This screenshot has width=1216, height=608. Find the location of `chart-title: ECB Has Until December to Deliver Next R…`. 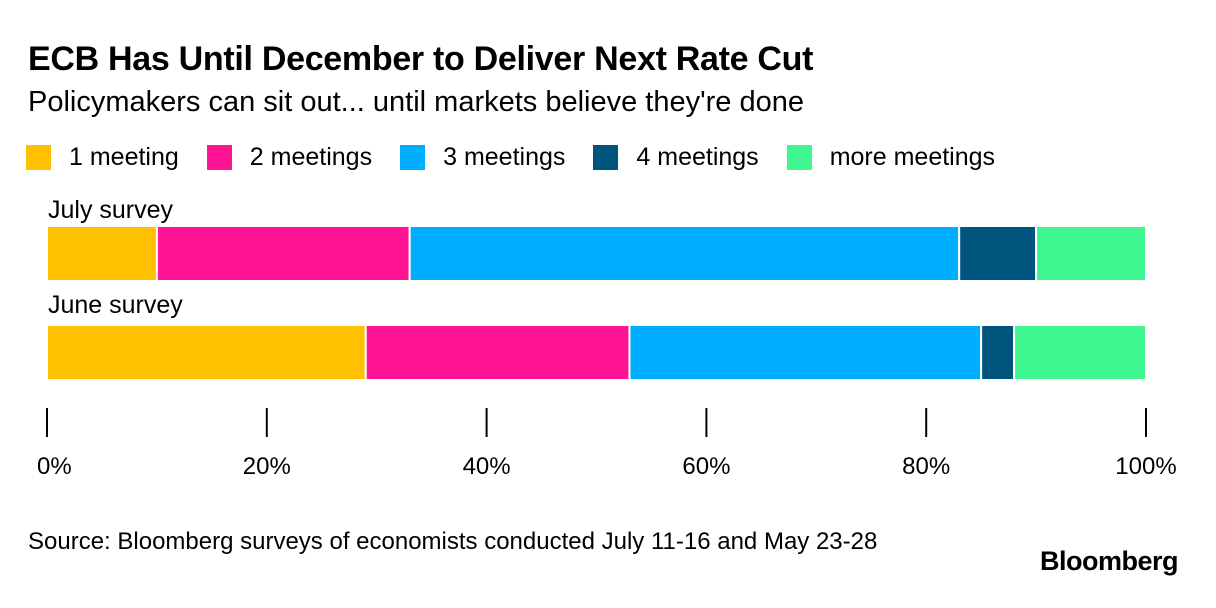

chart-title: ECB Has Until December to Deliver Next R… is located at coordinates (421, 59).